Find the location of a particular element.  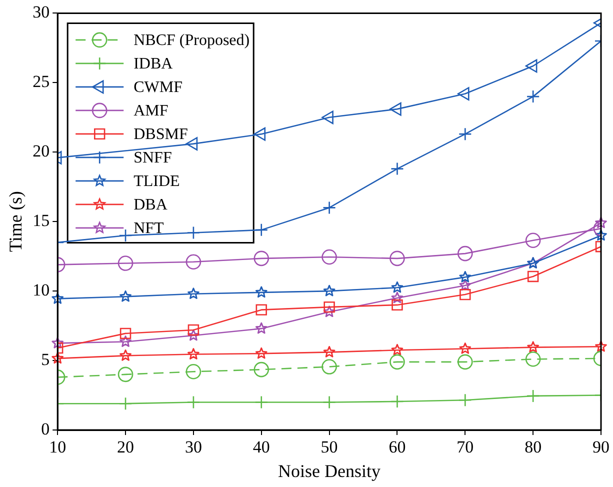

x-tick-label: 20 is located at coordinates (125, 447).